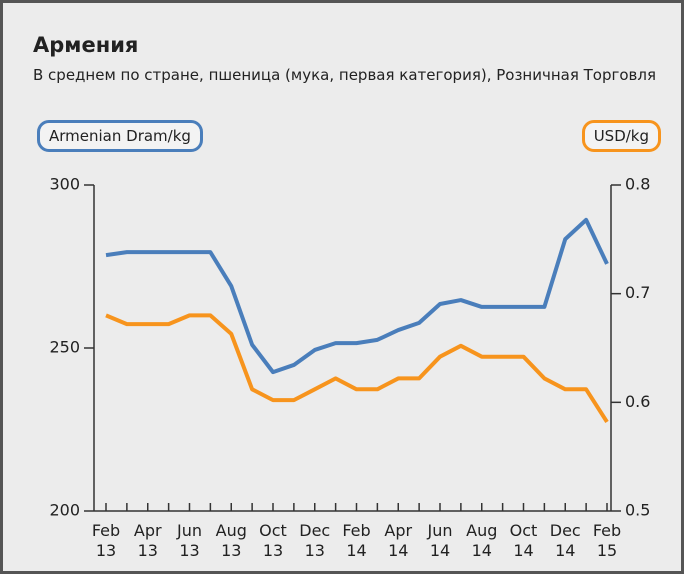 This screenshot has width=684, height=574. What do you see at coordinates (147, 540) in the screenshot?
I see `x-tick-label: Apr 13` at bounding box center [147, 540].